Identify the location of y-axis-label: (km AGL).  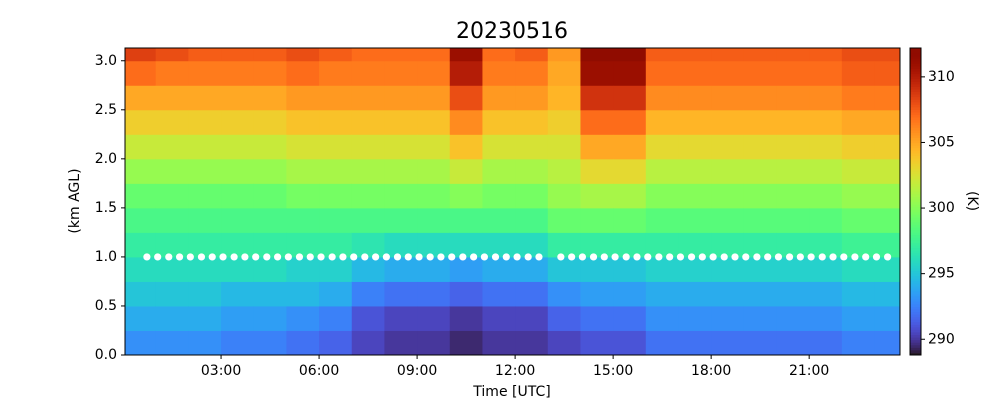
(75, 200).